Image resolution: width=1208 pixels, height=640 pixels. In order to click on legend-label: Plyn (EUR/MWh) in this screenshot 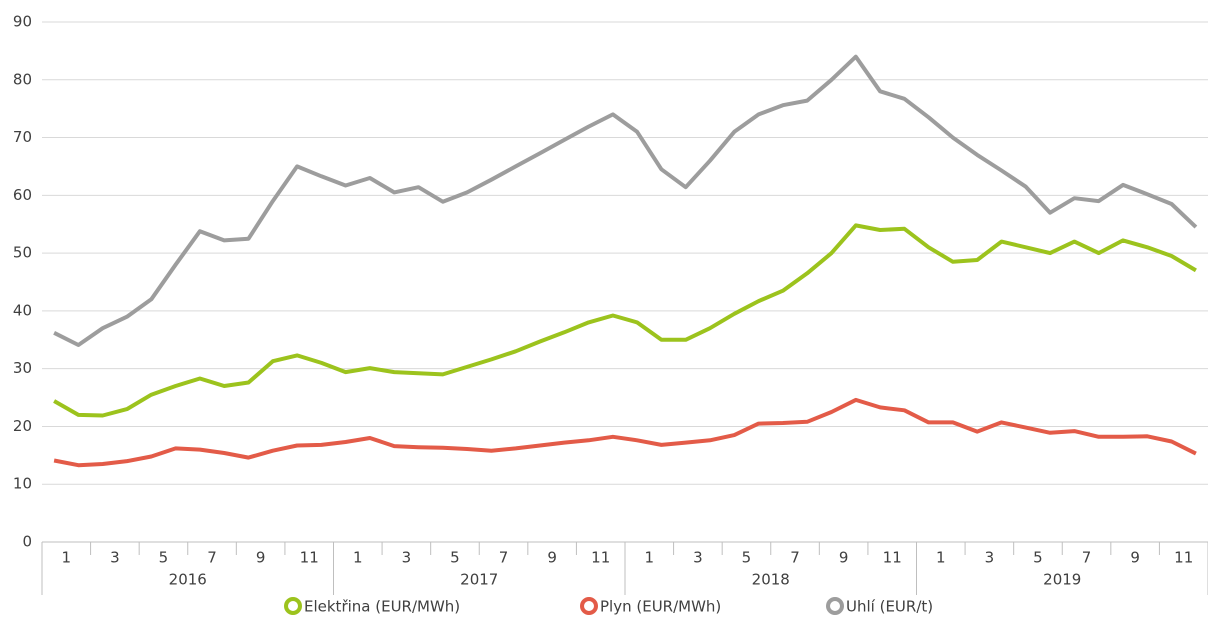, I will do `click(660, 607)`.